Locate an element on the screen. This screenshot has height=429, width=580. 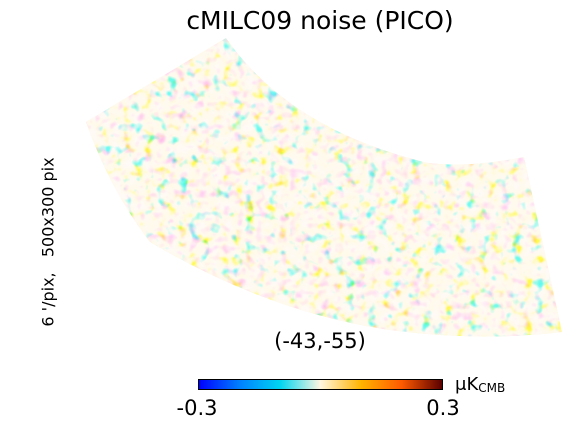
colorbar-unit: μKCMB is located at coordinates (480, 384).